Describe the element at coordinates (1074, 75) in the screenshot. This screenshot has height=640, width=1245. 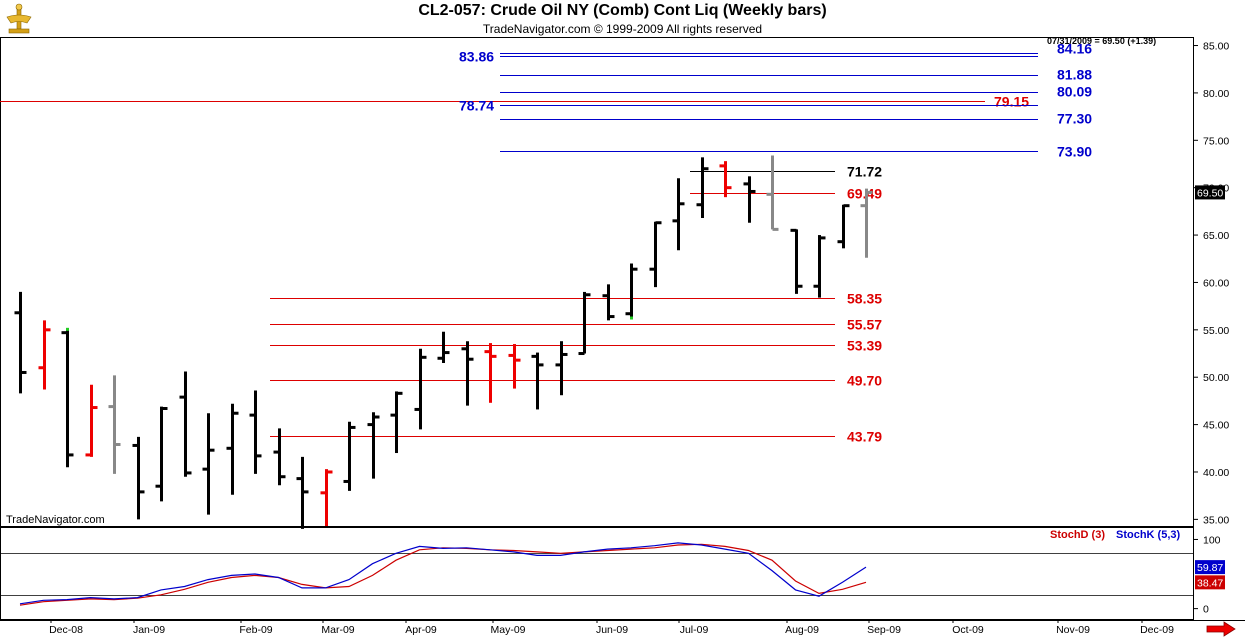
I see `level-label: 81.88` at that location.